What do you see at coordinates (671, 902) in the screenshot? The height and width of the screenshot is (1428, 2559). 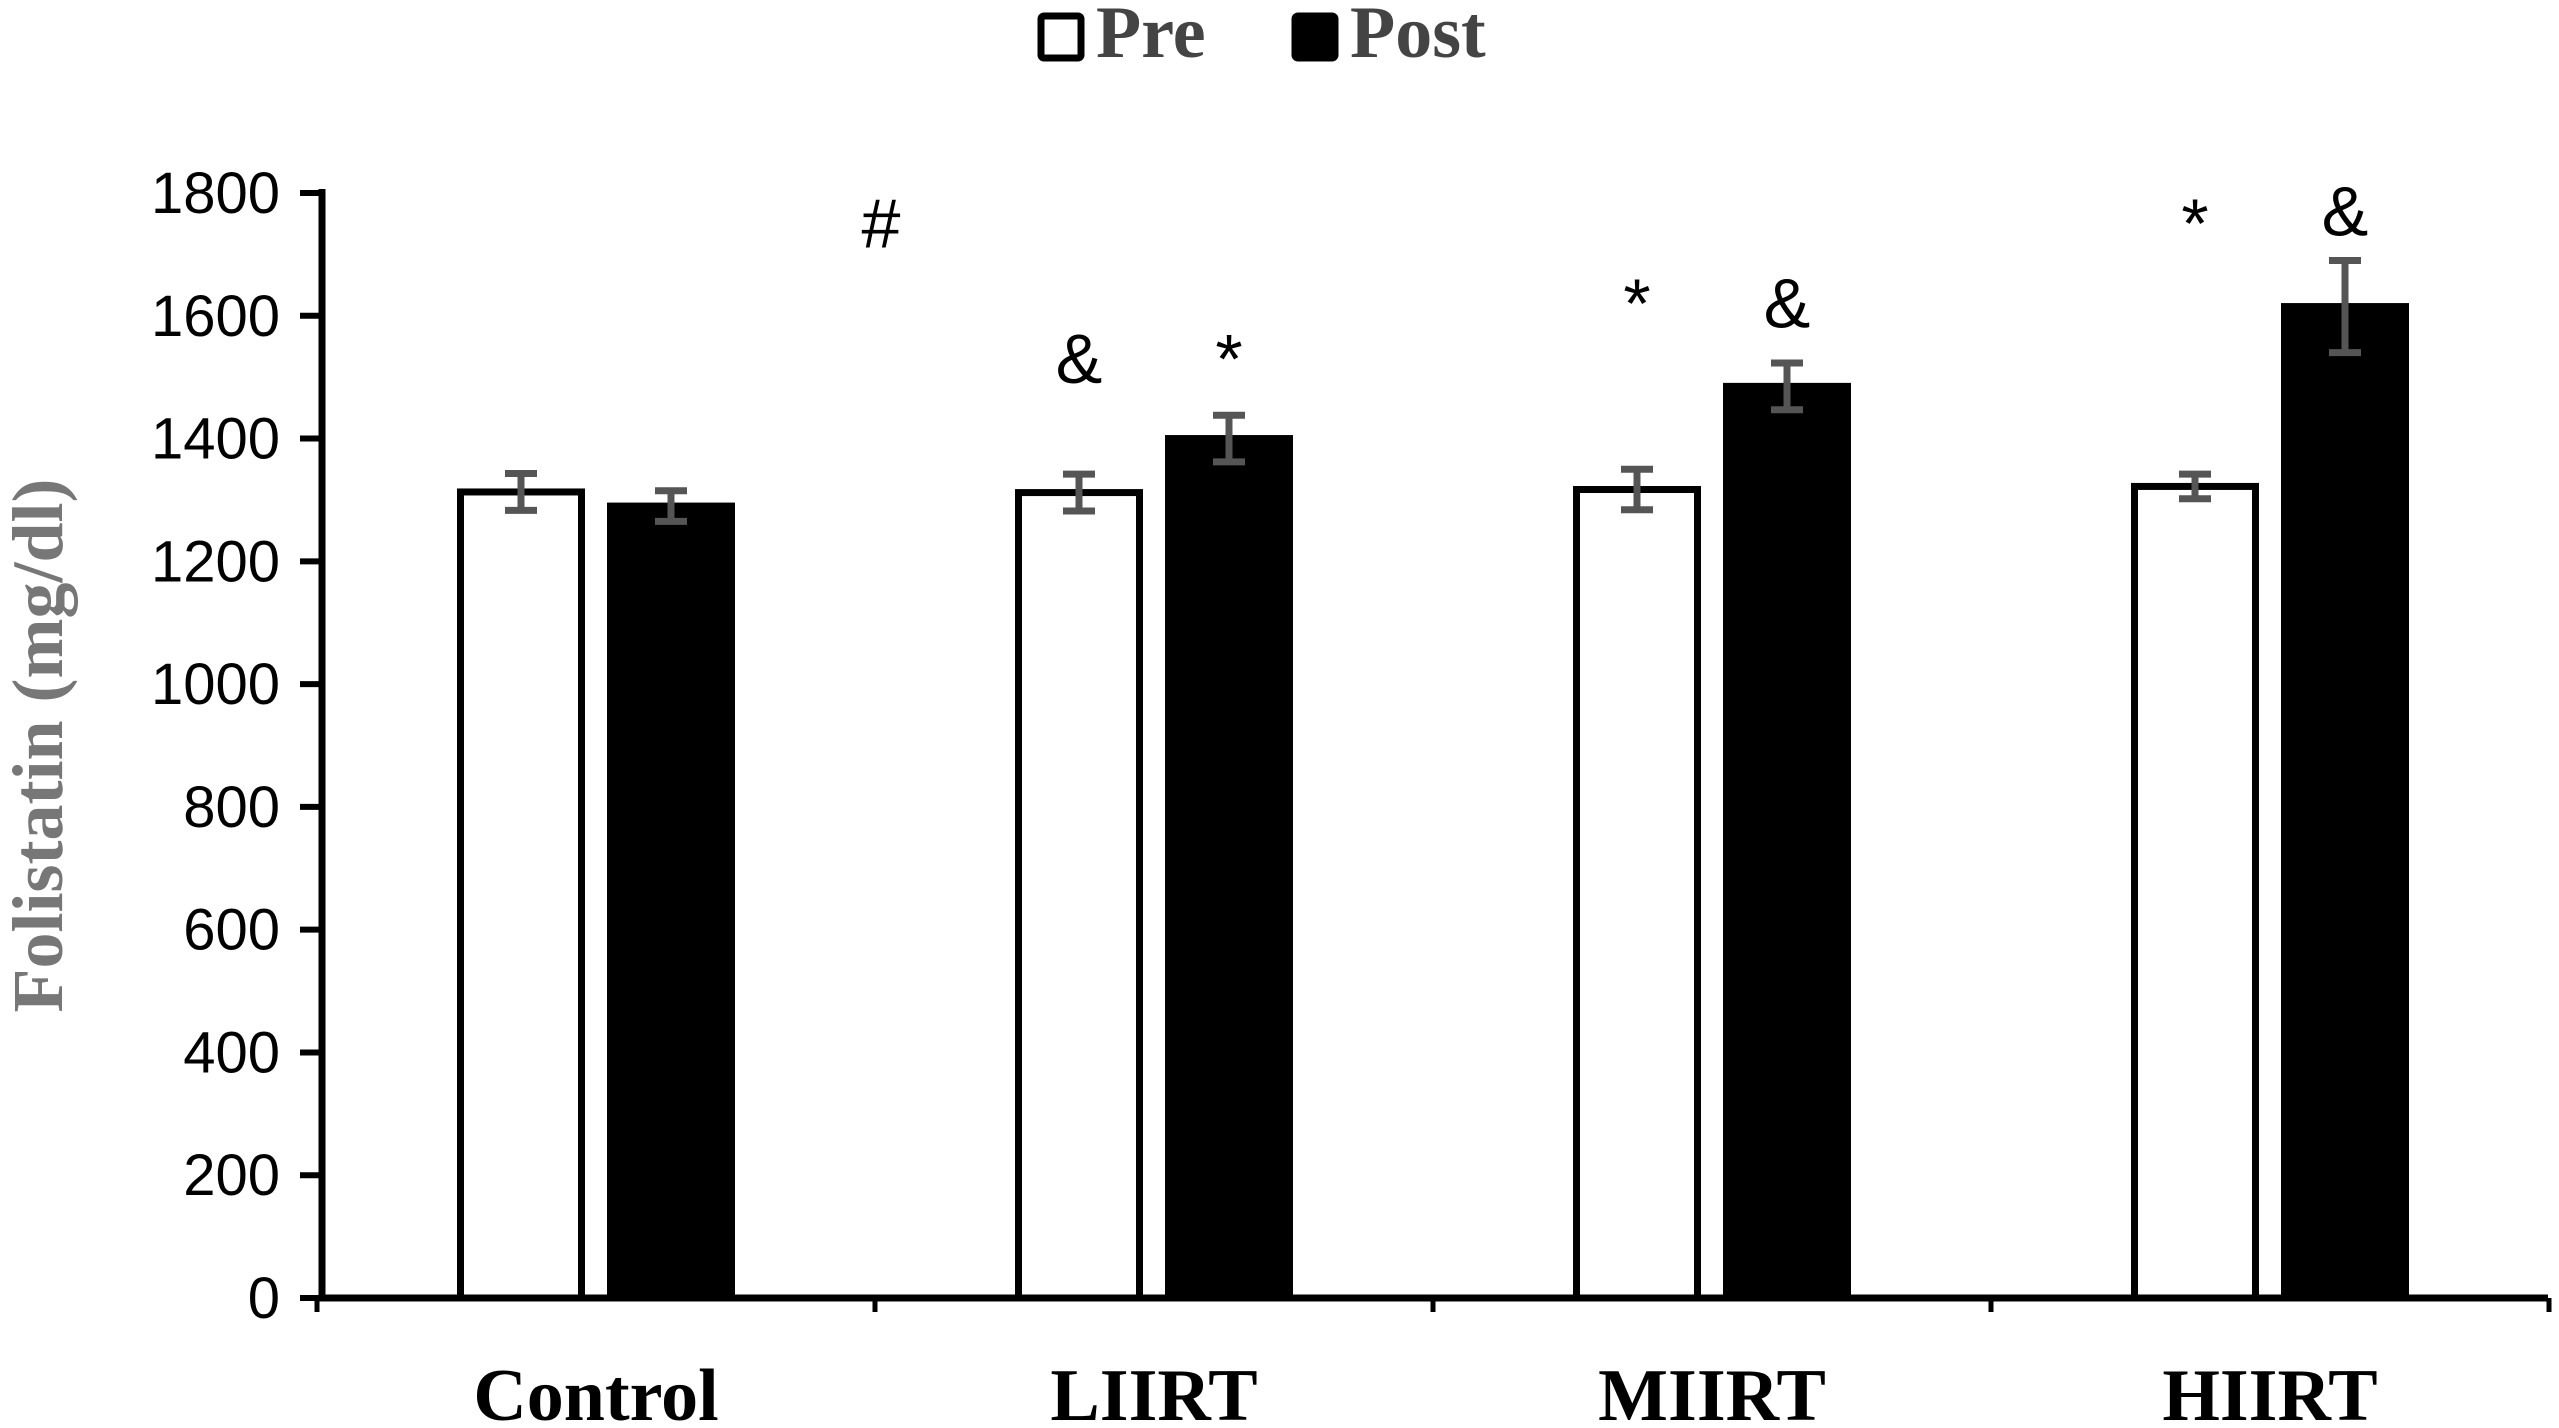 I see `bar-post-control` at bounding box center [671, 902].